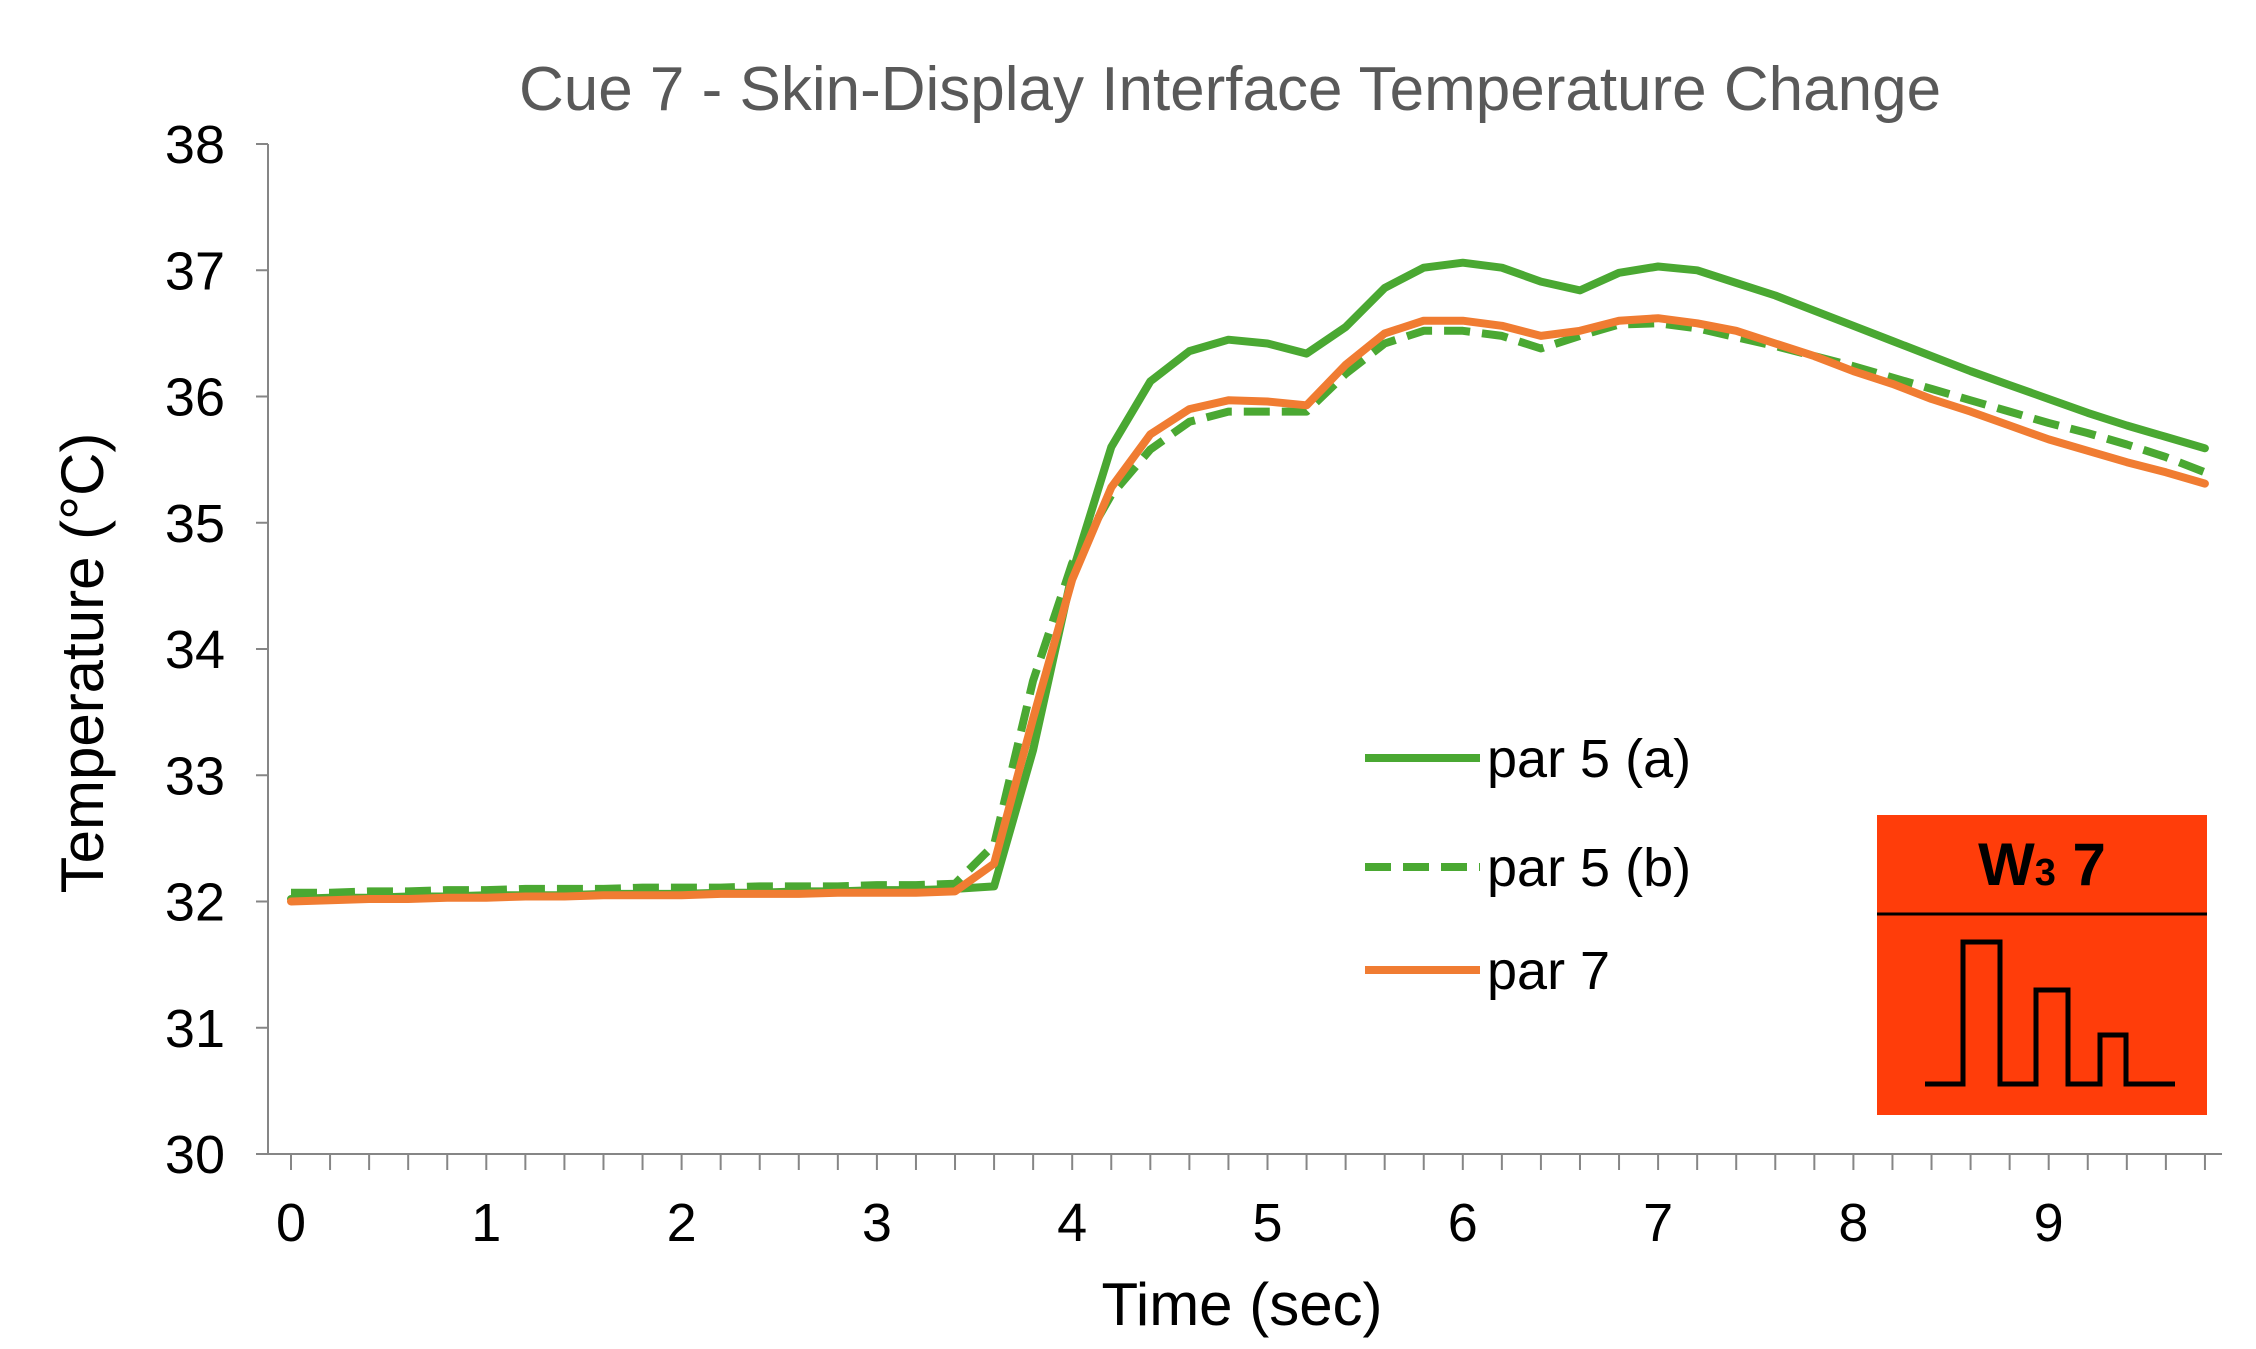 The image size is (2256, 1349). What do you see at coordinates (682, 1223) in the screenshot?
I see `x-tick-label: 2` at bounding box center [682, 1223].